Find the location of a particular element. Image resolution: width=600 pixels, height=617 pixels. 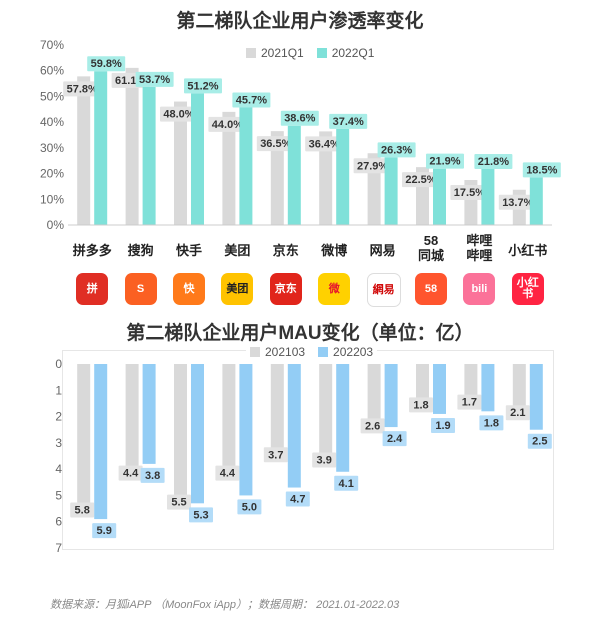

chart1-data-label: 59.8% is located at coordinates (106, 64).